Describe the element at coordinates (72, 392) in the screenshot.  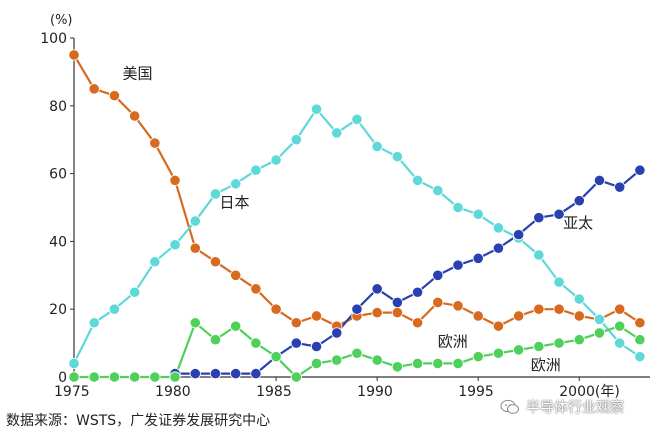
I see `x-tick-label: 1975` at that location.